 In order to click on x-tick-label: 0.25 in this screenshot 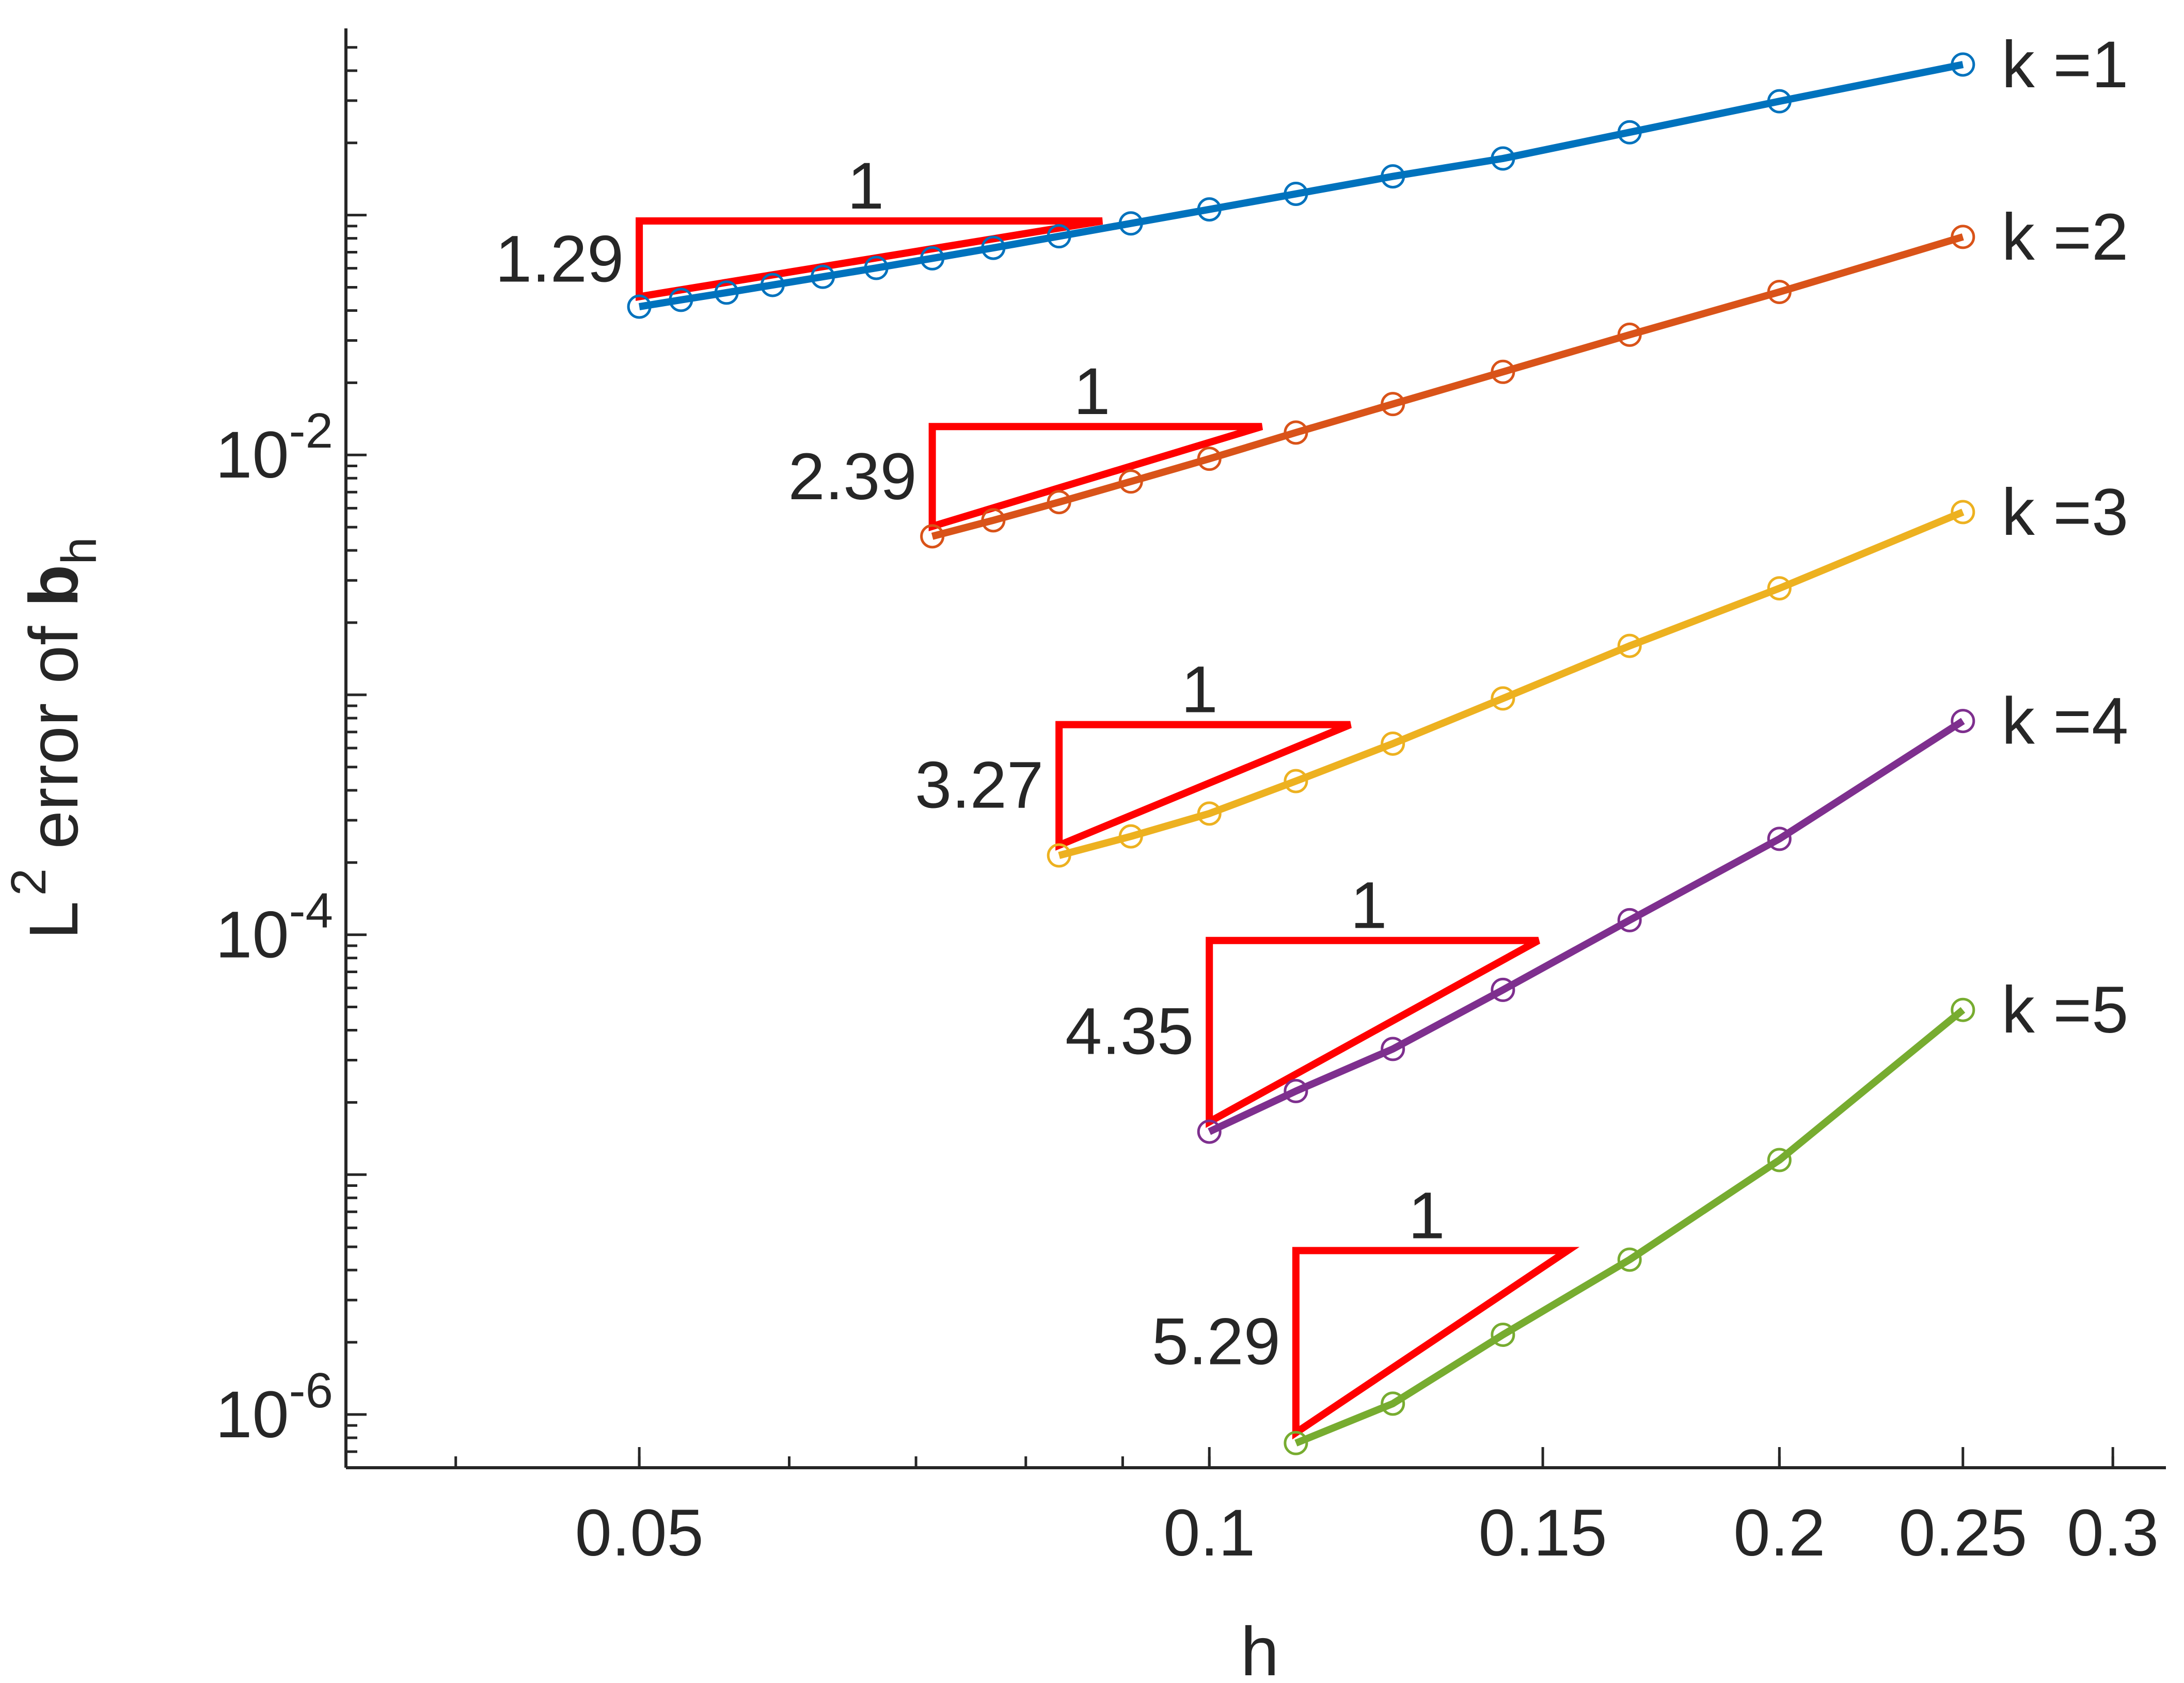, I will do `click(1962, 1533)`.